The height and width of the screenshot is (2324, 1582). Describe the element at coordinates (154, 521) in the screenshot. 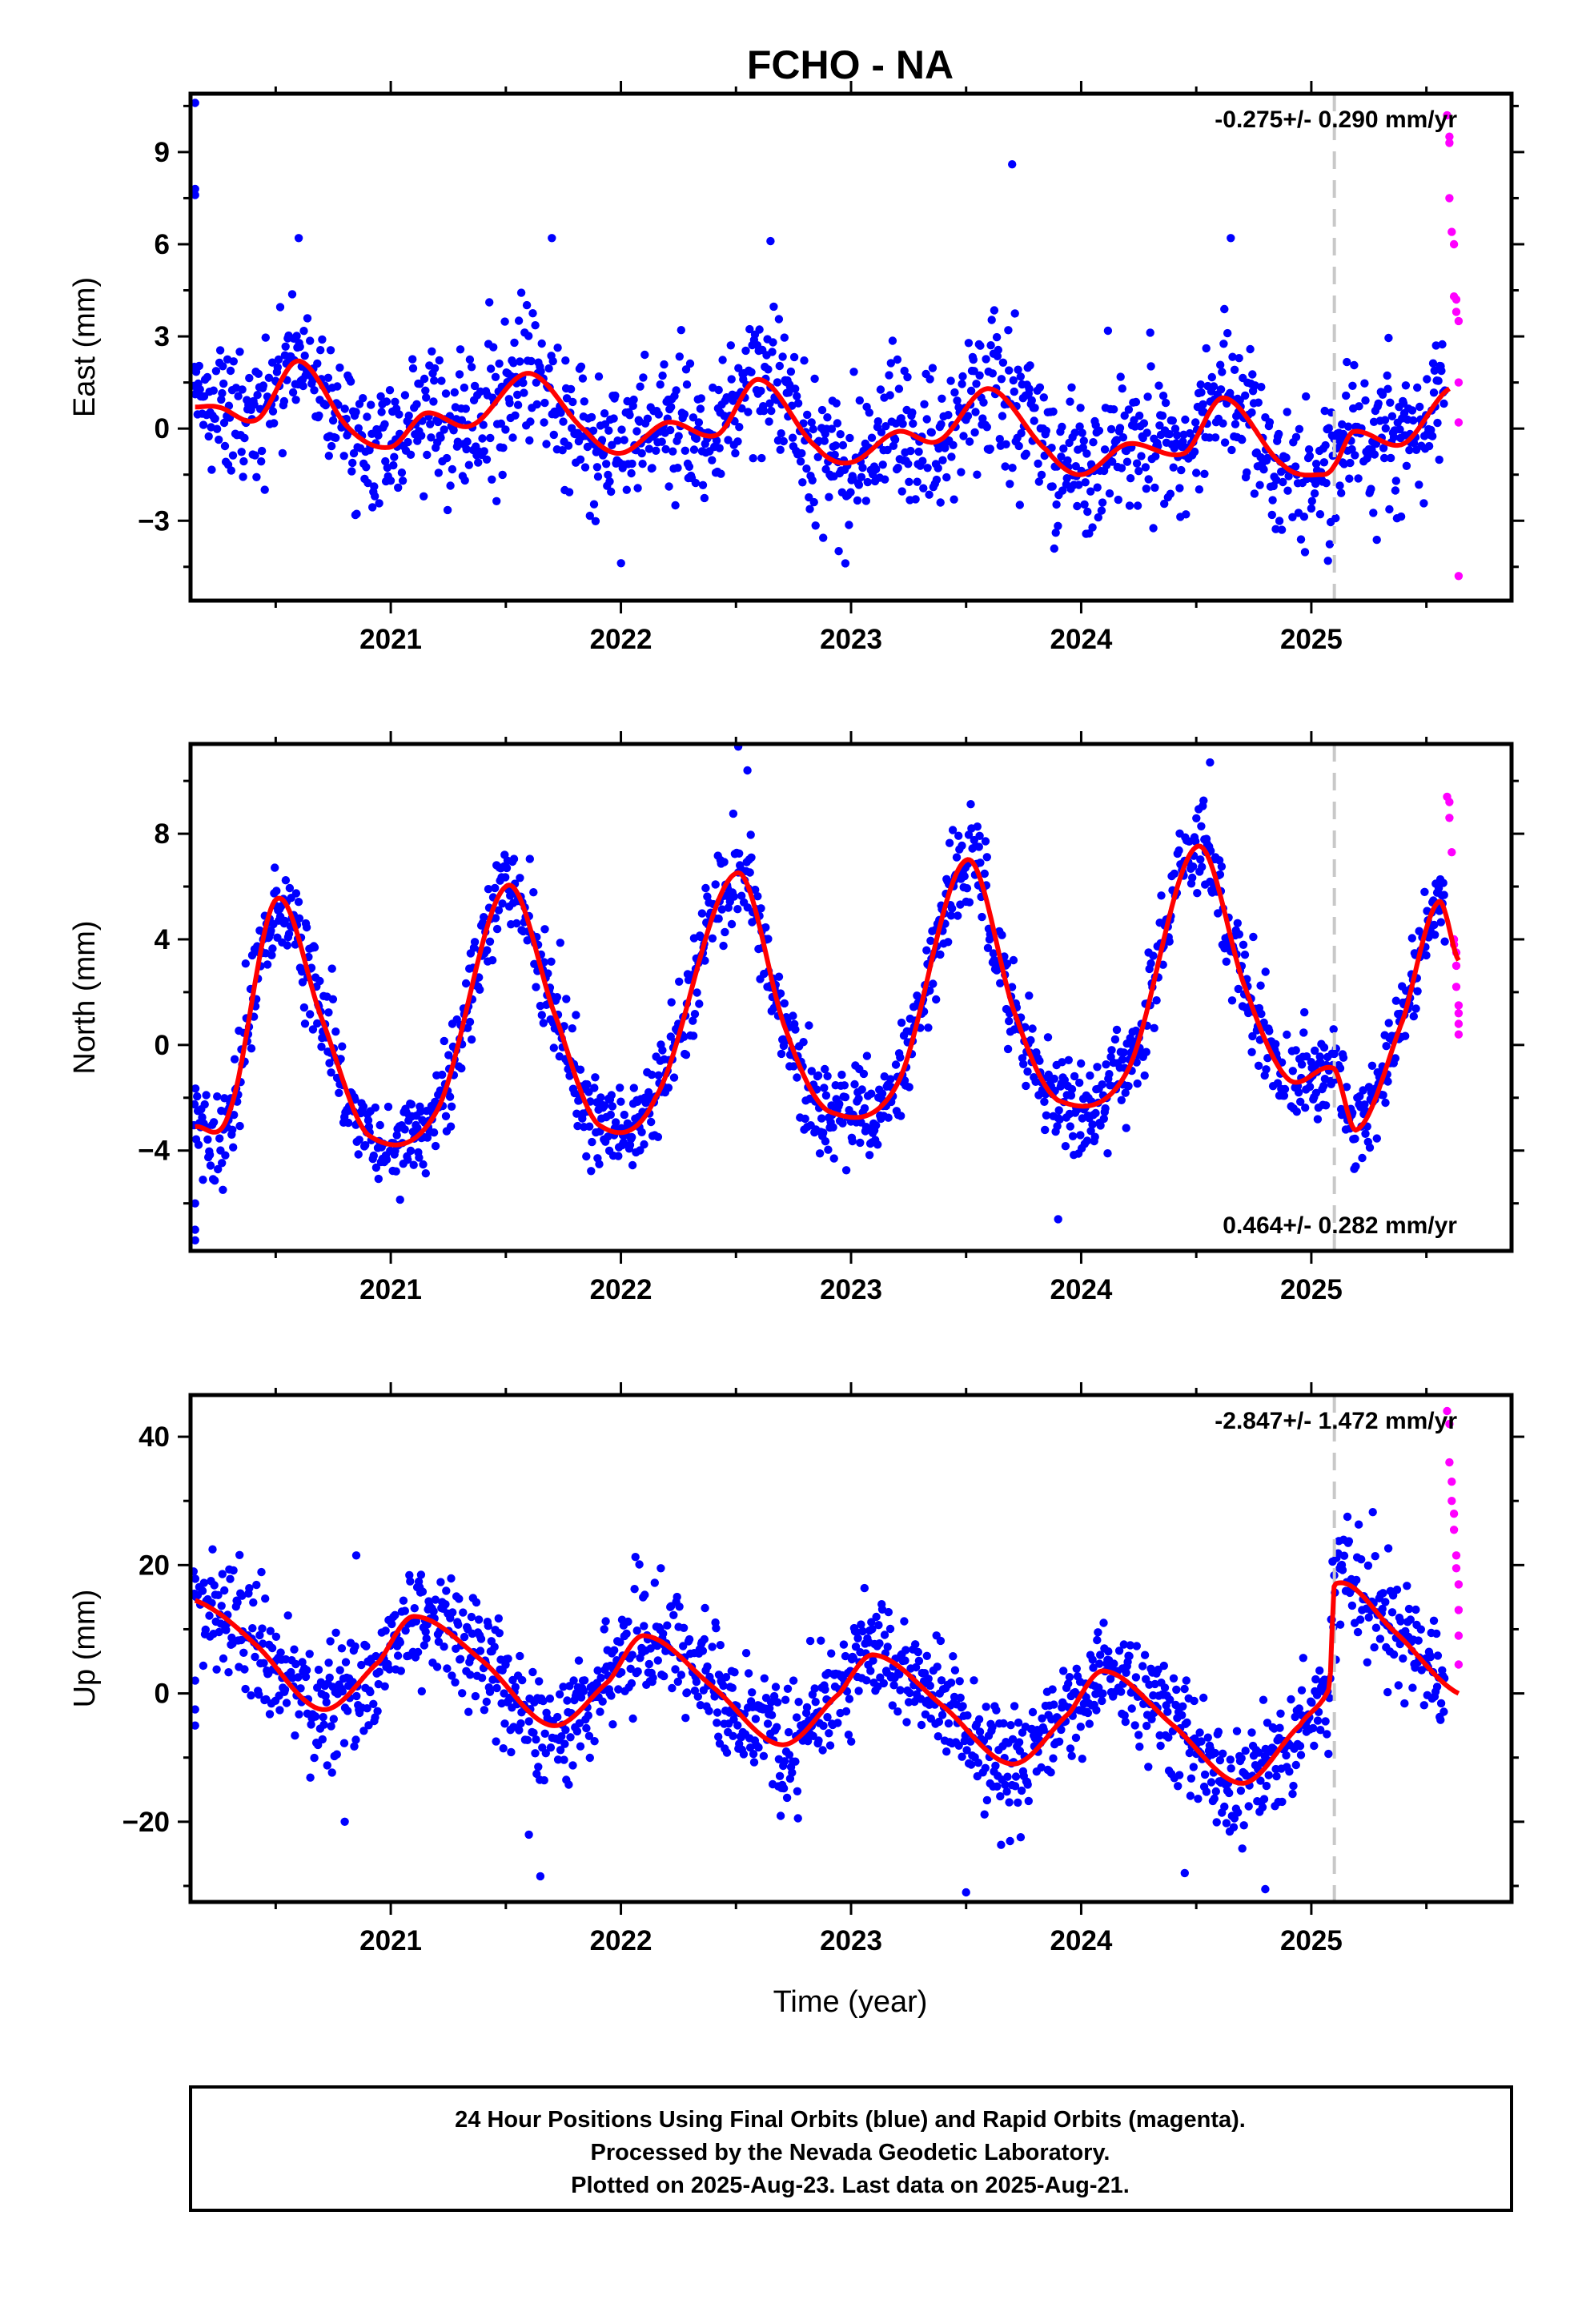

I see `y-tick-label: −3` at that location.